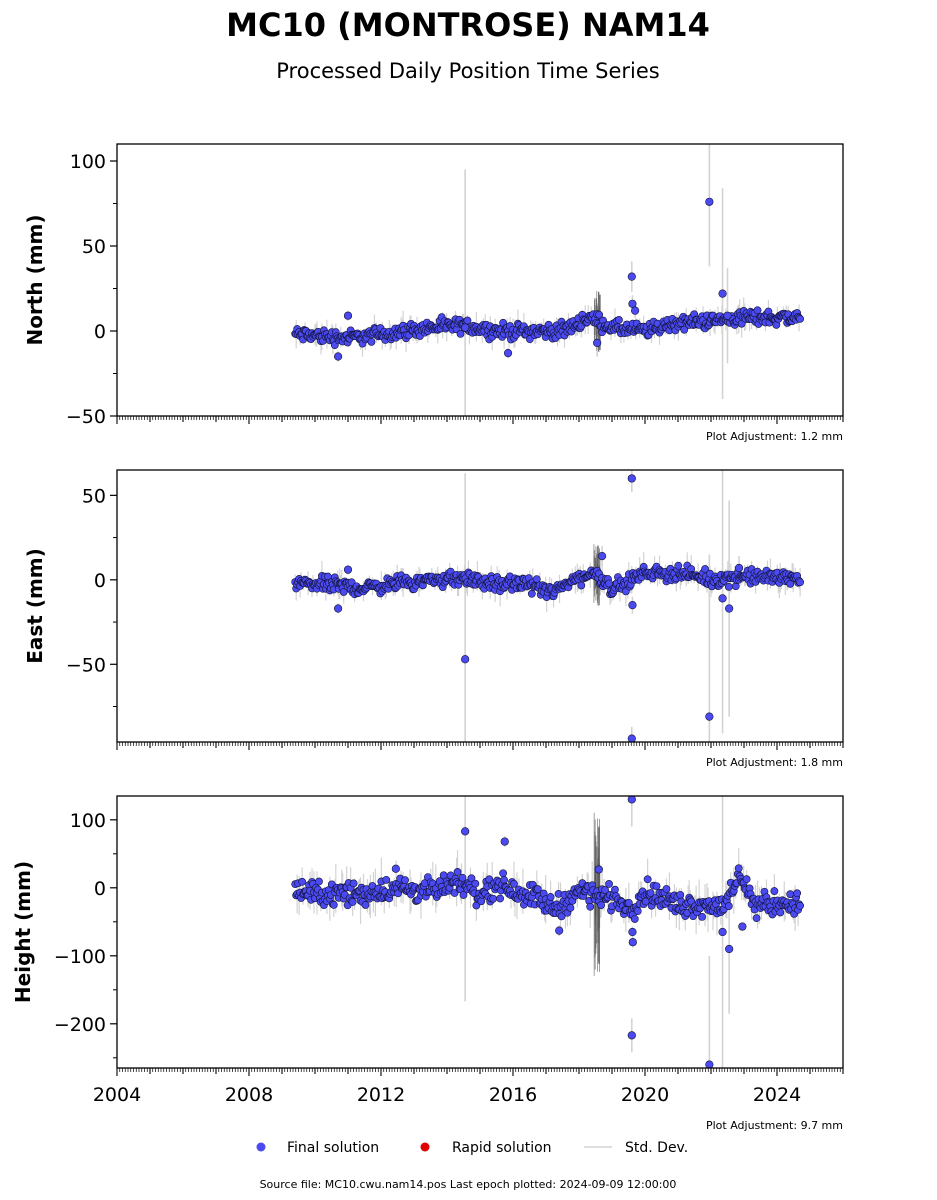 The height and width of the screenshot is (1200, 937). What do you see at coordinates (35, 279) in the screenshot?
I see `north-axis-label: North (mm)` at bounding box center [35, 279].